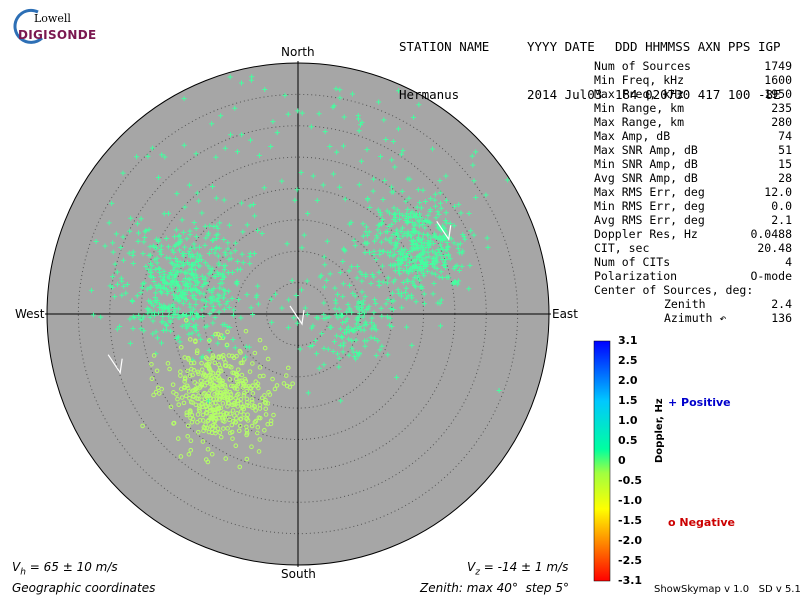  I want to click on center-azimuth-value: 136, so click(781, 318).